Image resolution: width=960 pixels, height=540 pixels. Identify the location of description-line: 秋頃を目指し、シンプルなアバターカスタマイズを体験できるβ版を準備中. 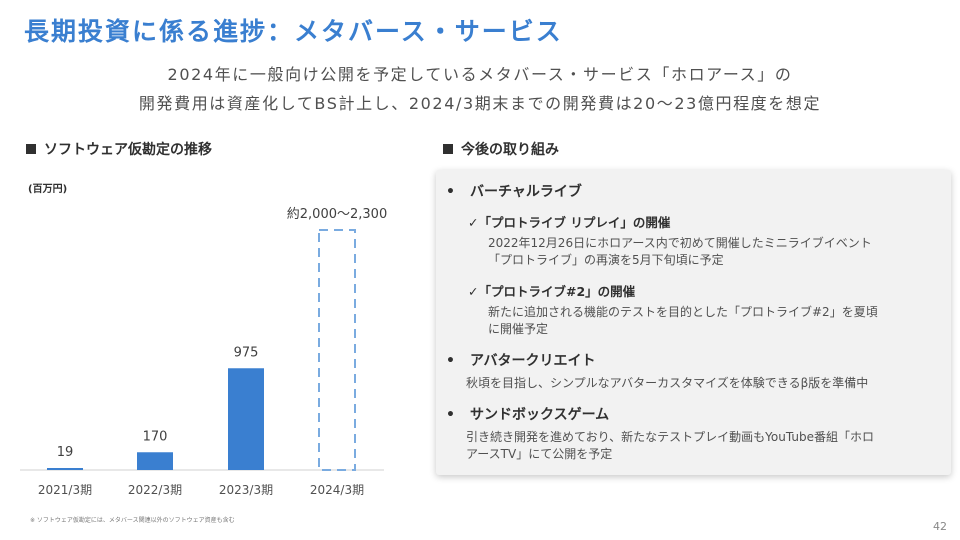
(667, 383).